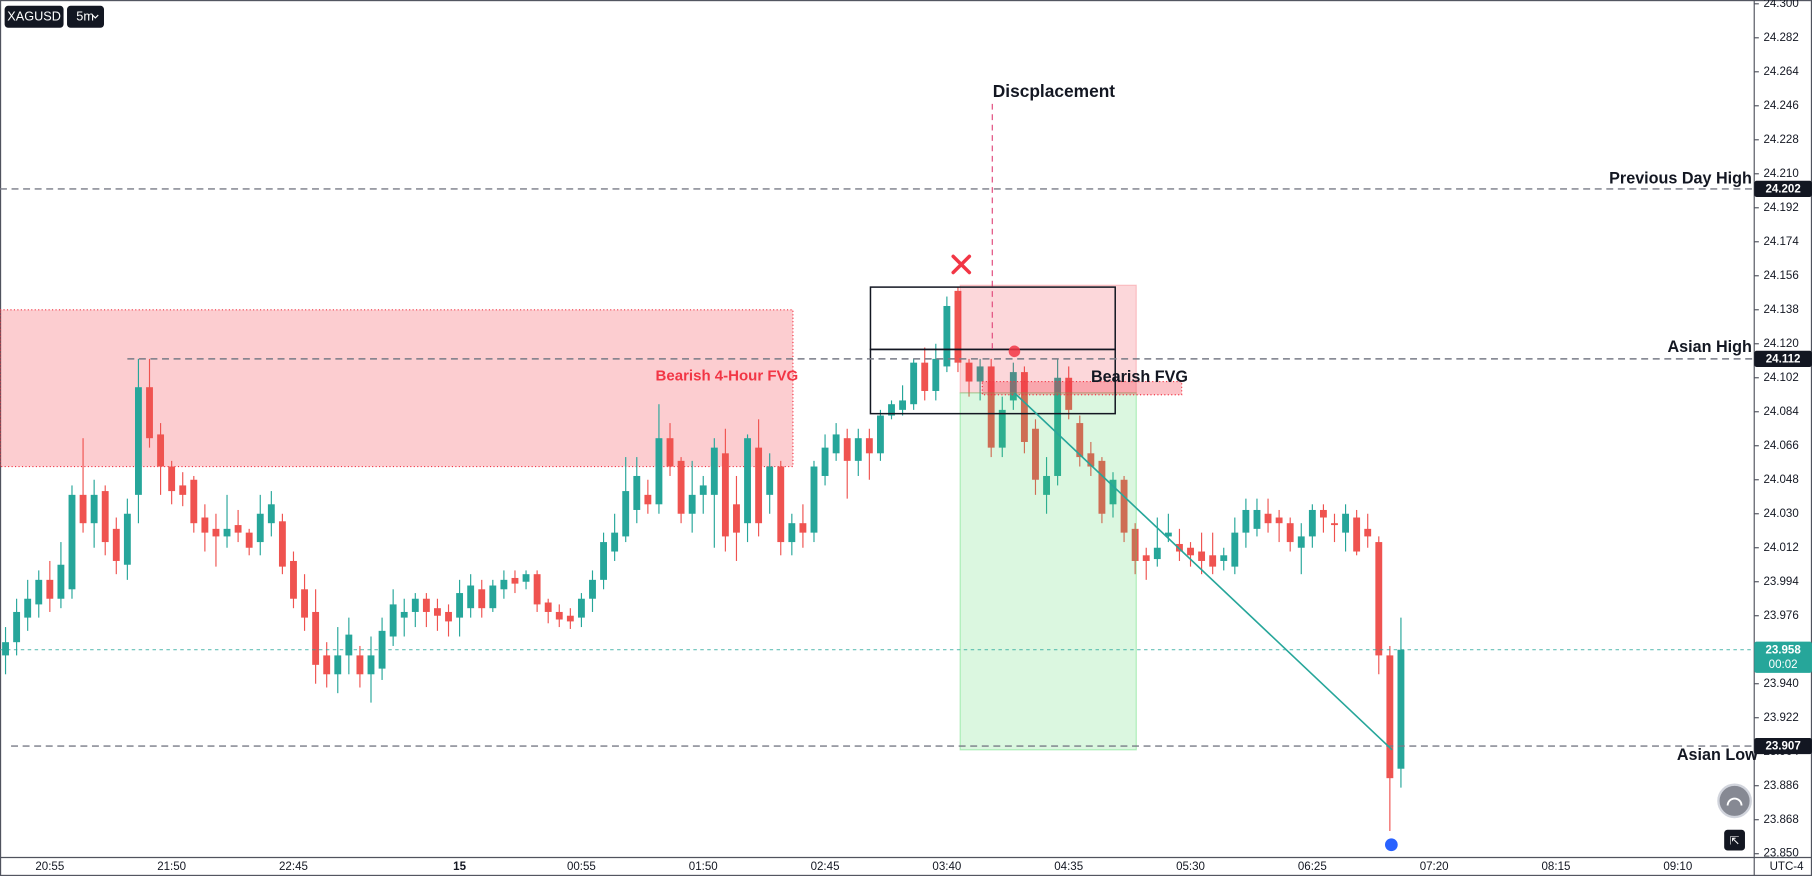 This screenshot has height=876, width=1812. Describe the element at coordinates (1780, 344) in the screenshot. I see `y-tick-label: 24.120` at that location.